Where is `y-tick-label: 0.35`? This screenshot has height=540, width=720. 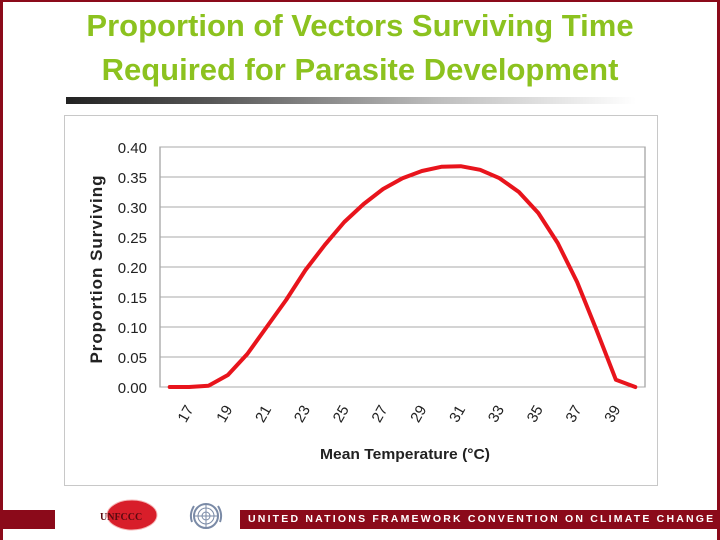 y-tick-label: 0.35 is located at coordinates (132, 178).